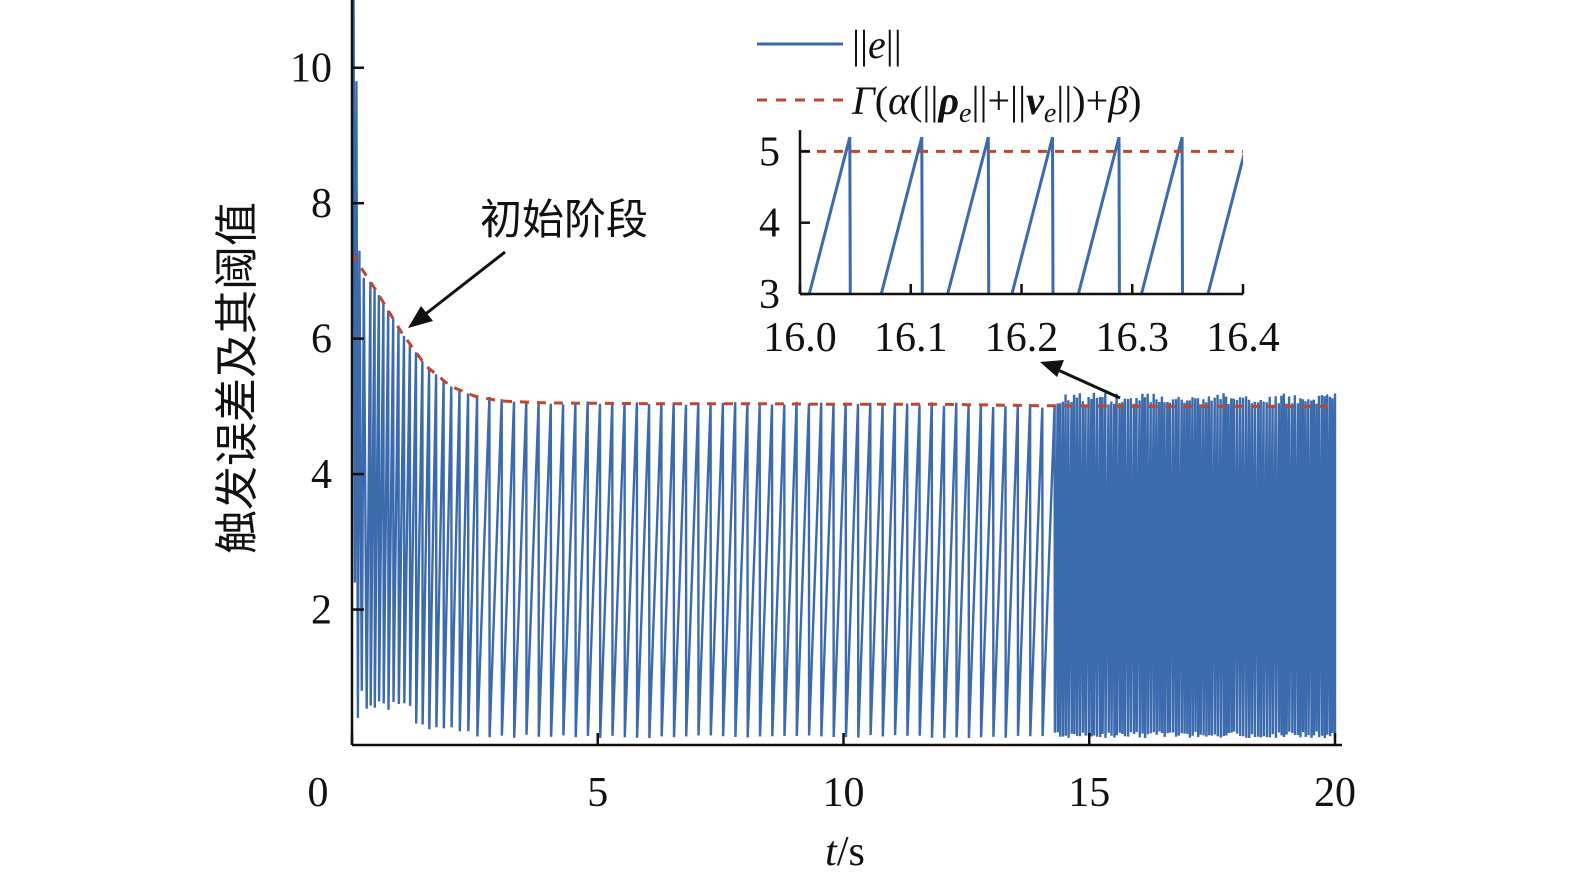 This screenshot has height=887, width=1575. Describe the element at coordinates (321, 611) in the screenshot. I see `y-tick-label: 2` at that location.